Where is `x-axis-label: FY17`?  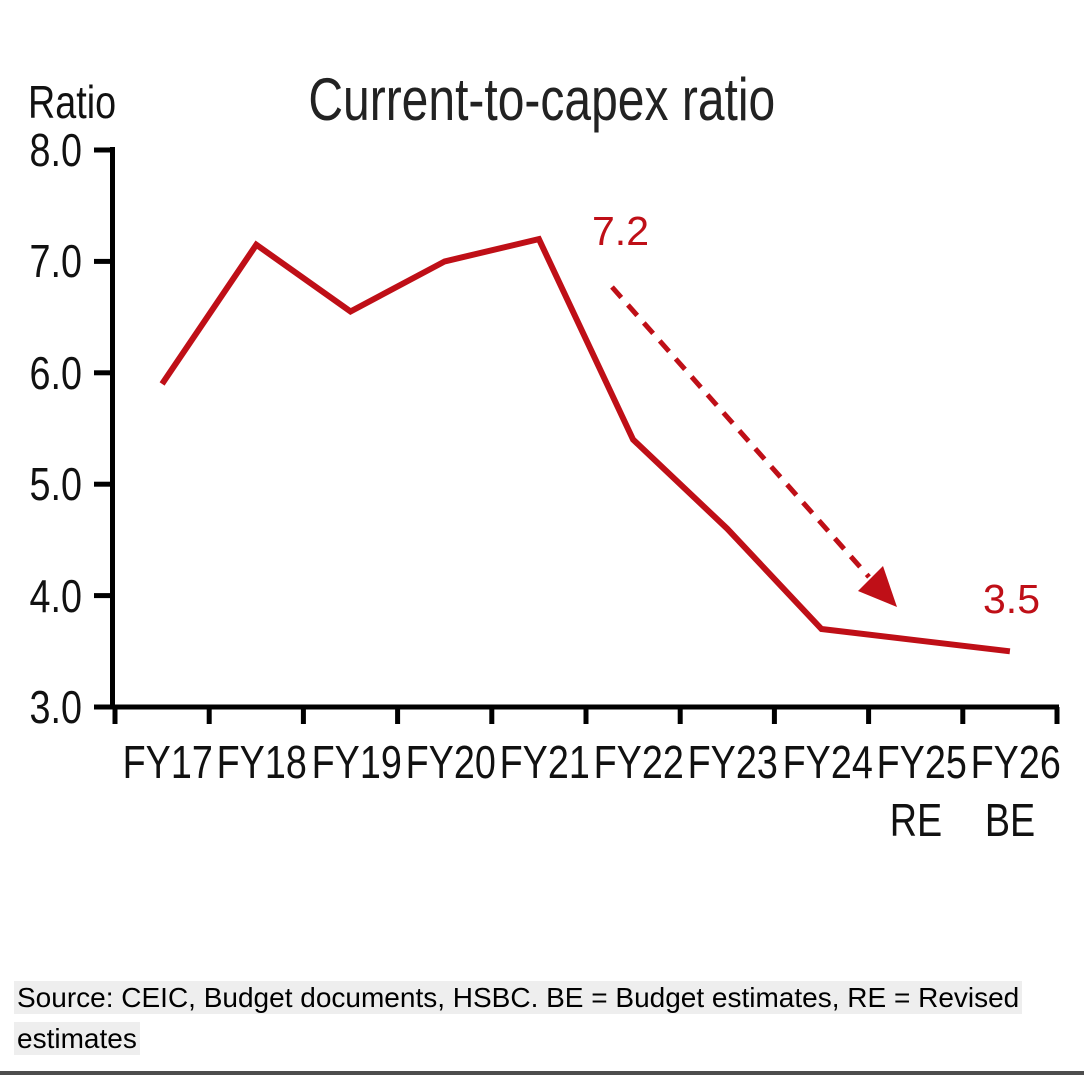
x-axis-label: FY17 is located at coordinates (167, 762).